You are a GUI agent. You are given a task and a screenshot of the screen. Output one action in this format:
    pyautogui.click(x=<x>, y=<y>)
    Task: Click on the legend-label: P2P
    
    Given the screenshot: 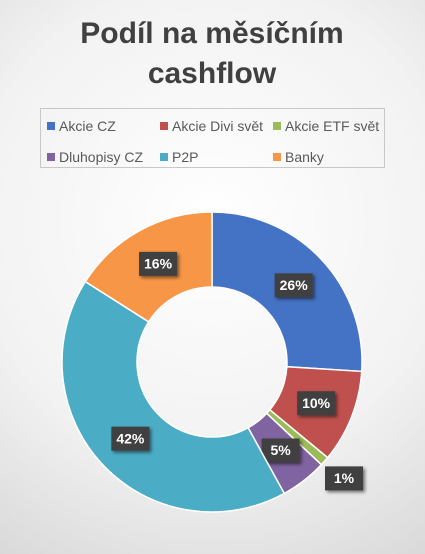 What is the action you would take?
    pyautogui.click(x=185, y=156)
    